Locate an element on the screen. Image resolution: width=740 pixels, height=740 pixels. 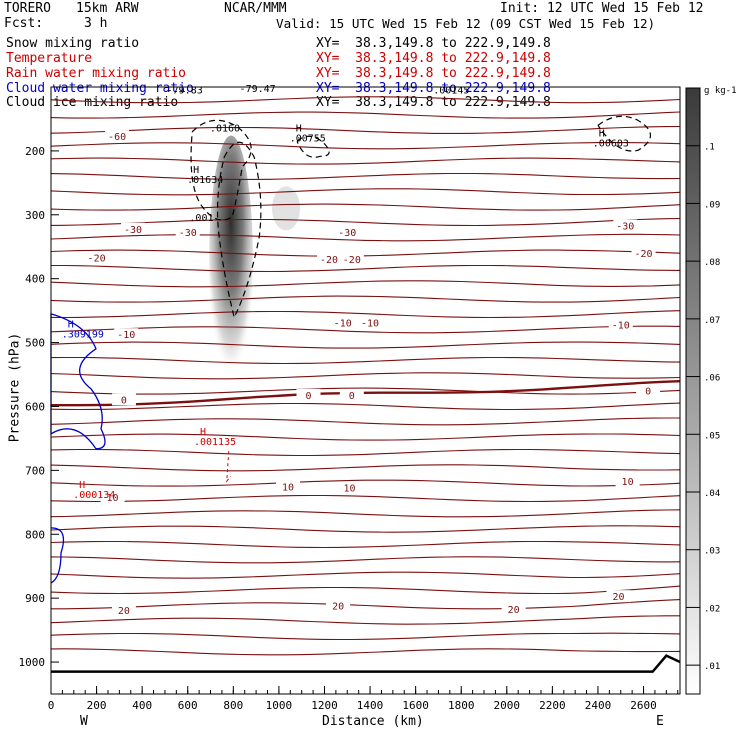
cloud-ice-contour-tower is located at coordinates (239, 230).